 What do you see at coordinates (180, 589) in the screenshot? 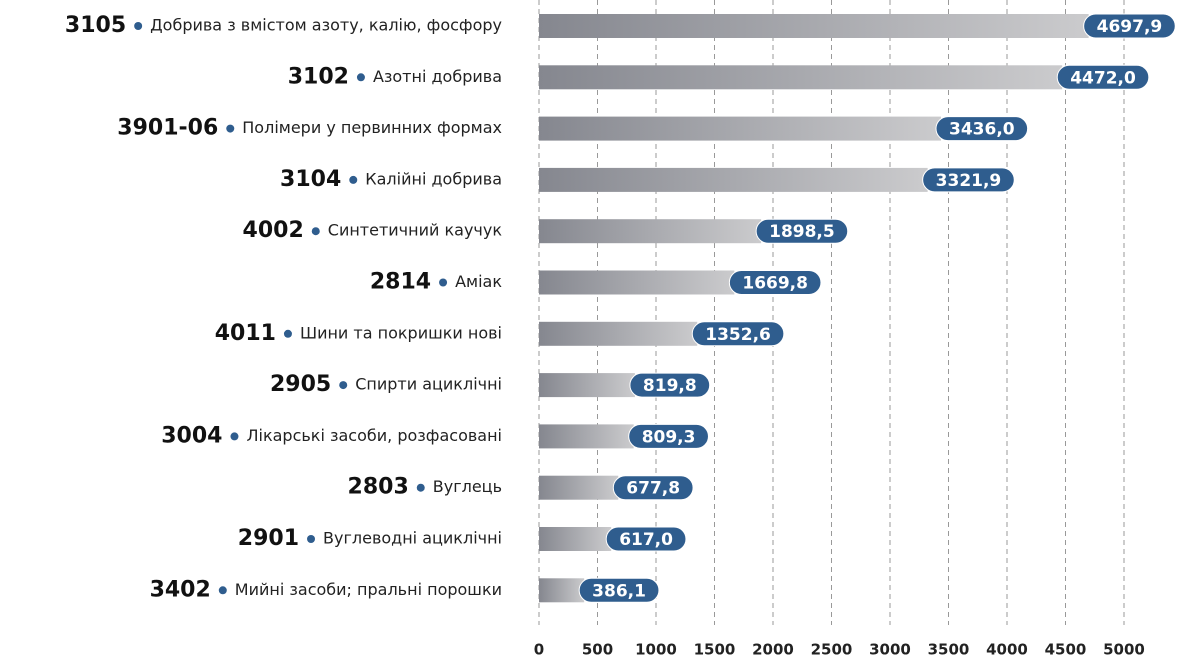
I see `code-label: 3402` at bounding box center [180, 589].